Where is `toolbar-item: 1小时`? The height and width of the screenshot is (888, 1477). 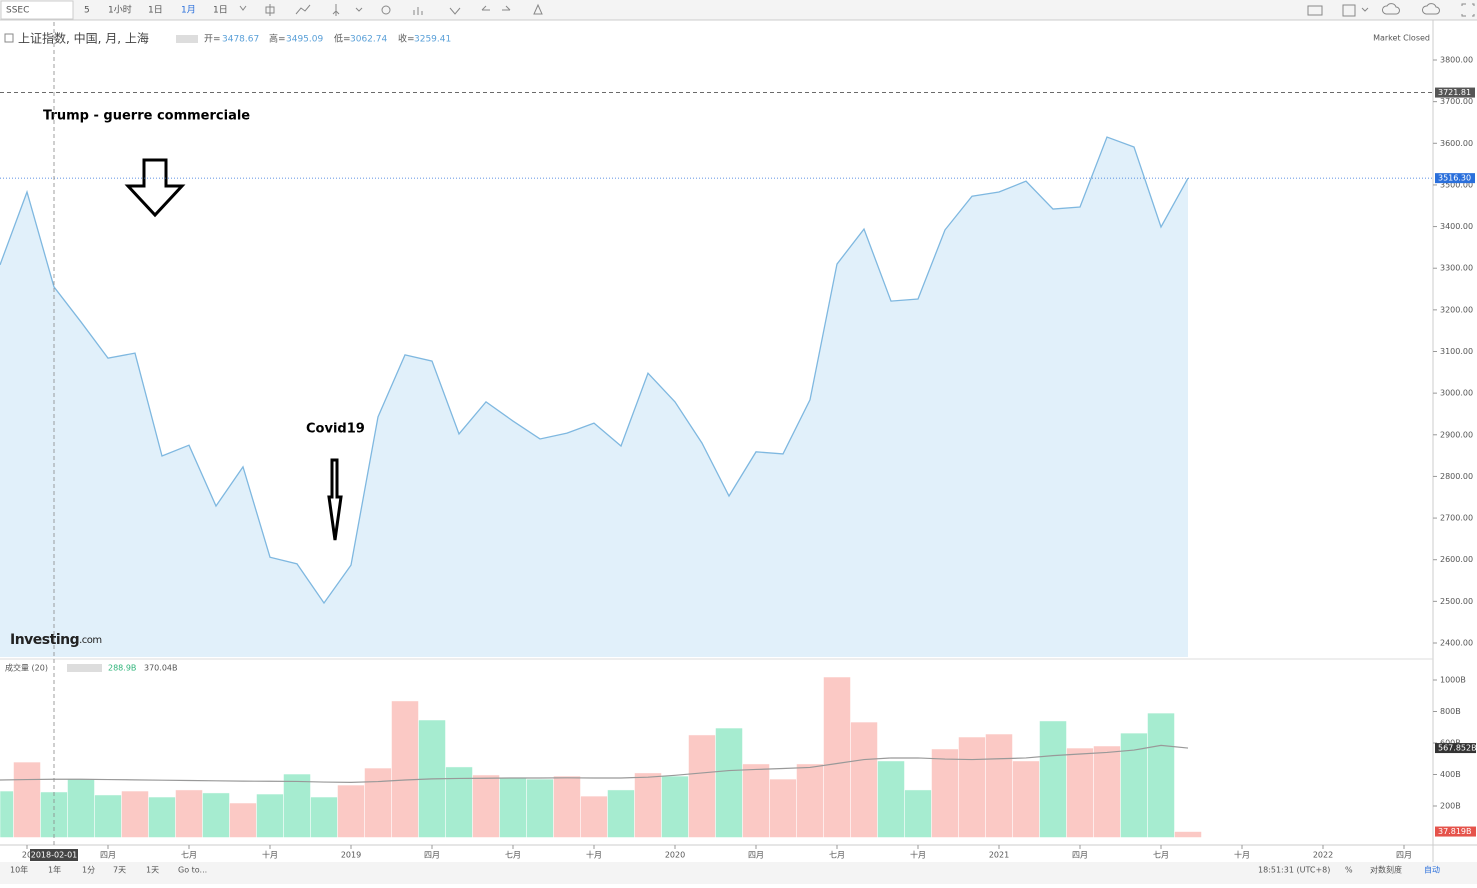 toolbar-item: 1小时 is located at coordinates (120, 10).